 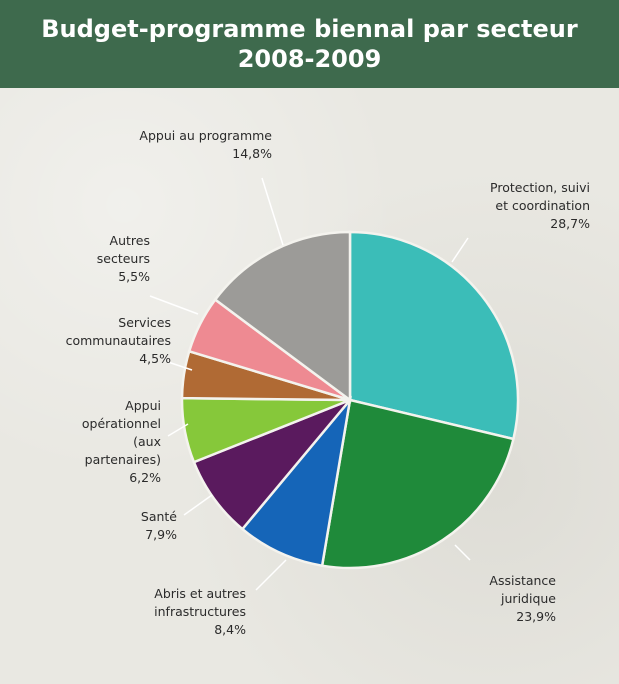 I want to click on slice-label-5: Services communautaires 4,5%, so click(x=119, y=340).